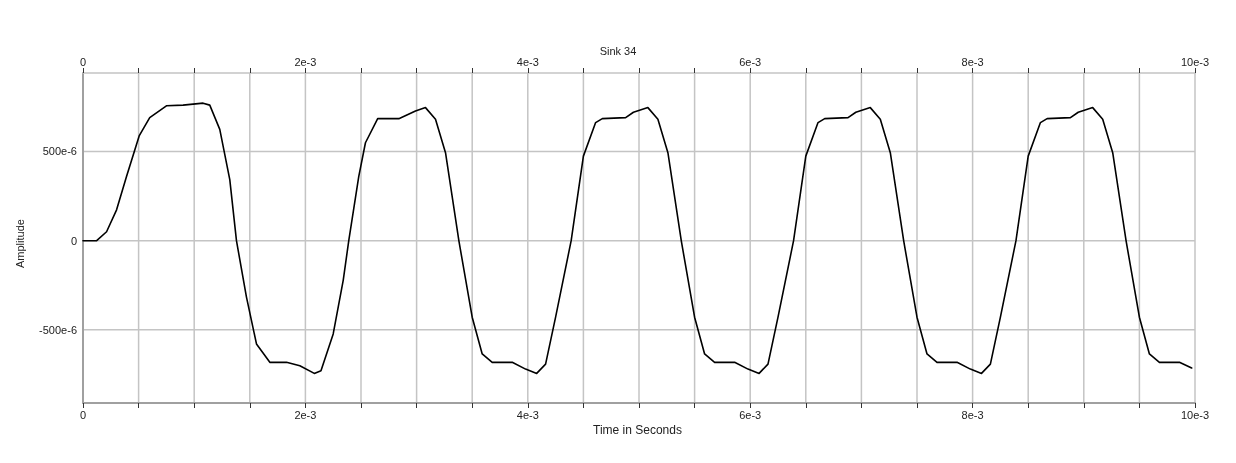 The width and height of the screenshot is (1236, 463). I want to click on x-tick-label: 8e-3, so click(972, 414).